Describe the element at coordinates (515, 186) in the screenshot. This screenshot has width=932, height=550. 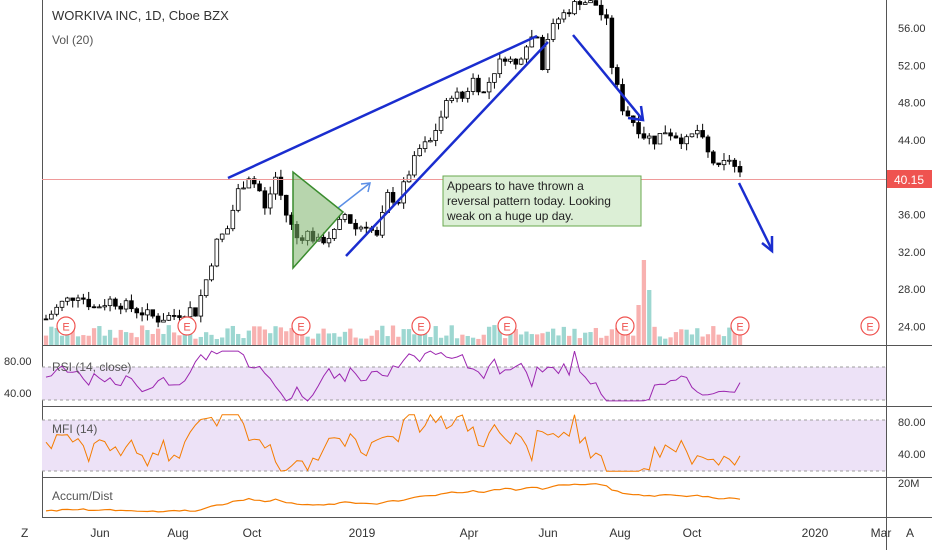
I see `annotation-line-1: Appears to have thrown a` at that location.